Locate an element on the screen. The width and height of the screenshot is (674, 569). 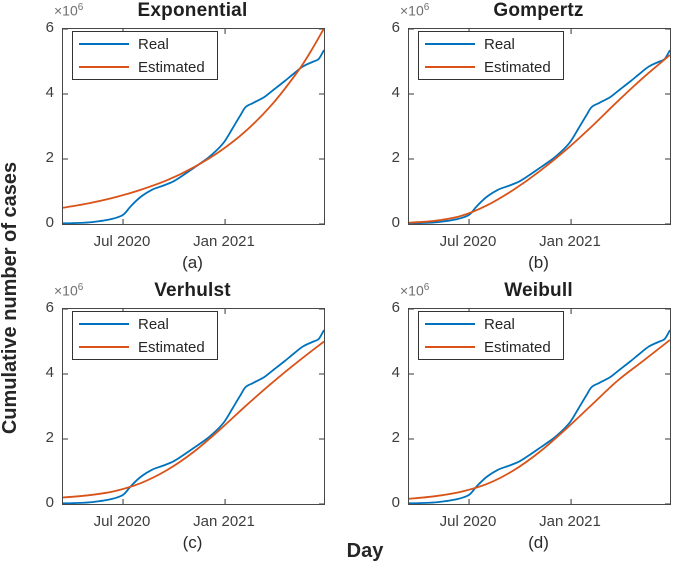
subplot-title: Exponential is located at coordinates (192, 10).